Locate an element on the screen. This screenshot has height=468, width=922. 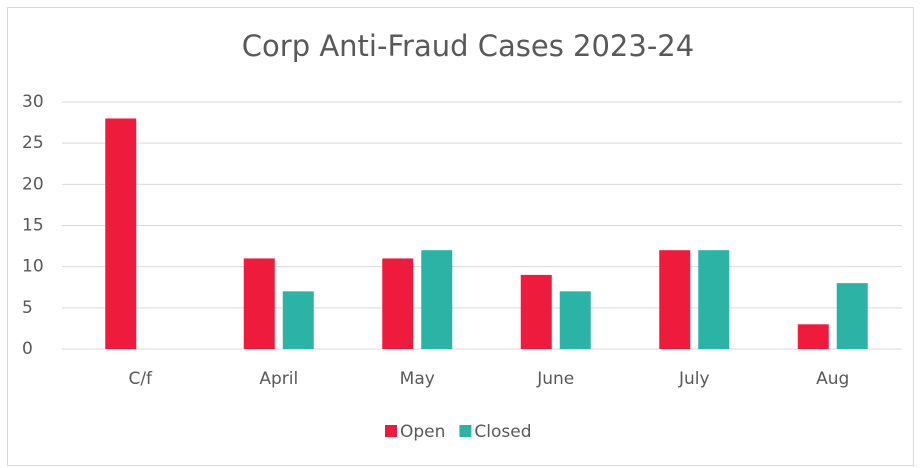
x-tick-label: April is located at coordinates (278, 379).